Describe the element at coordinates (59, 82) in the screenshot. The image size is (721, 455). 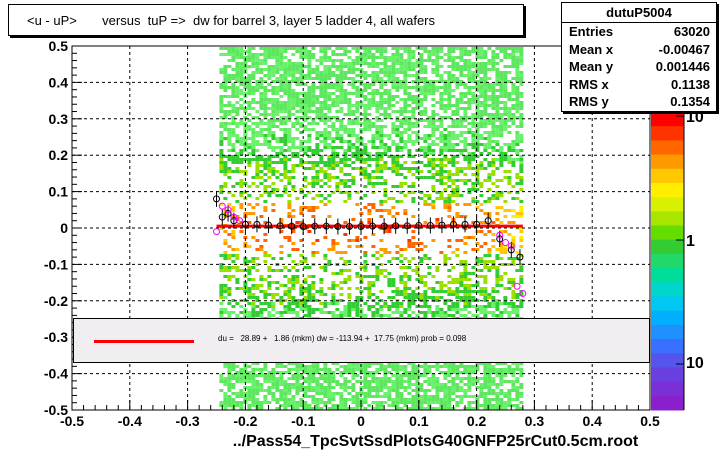
I see `y-tick-label: 0.4` at that location.